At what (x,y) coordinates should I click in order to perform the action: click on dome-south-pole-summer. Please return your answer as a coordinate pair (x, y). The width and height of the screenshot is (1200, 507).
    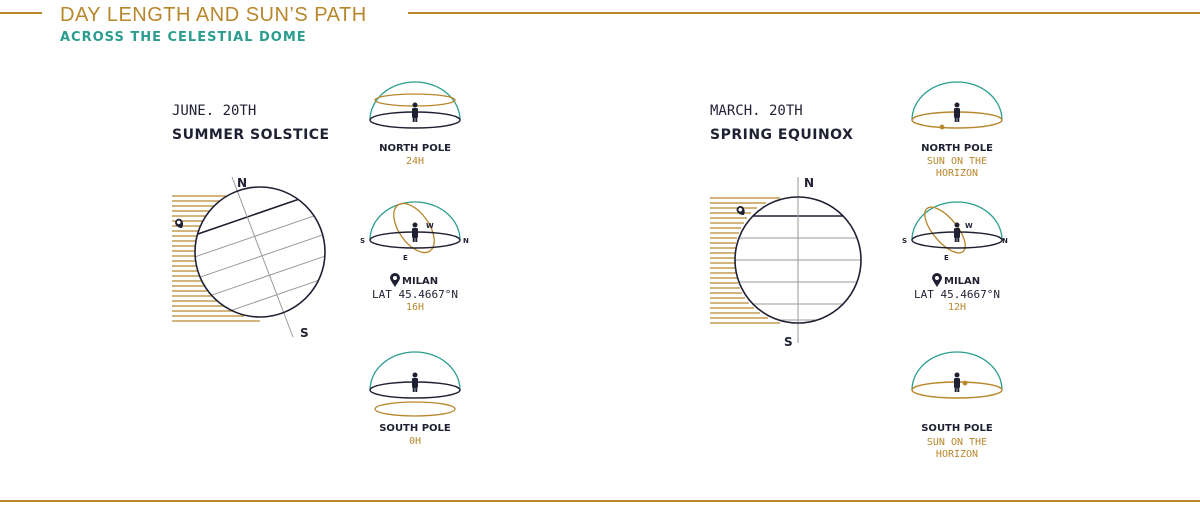
    Looking at the image, I should click on (415, 384).